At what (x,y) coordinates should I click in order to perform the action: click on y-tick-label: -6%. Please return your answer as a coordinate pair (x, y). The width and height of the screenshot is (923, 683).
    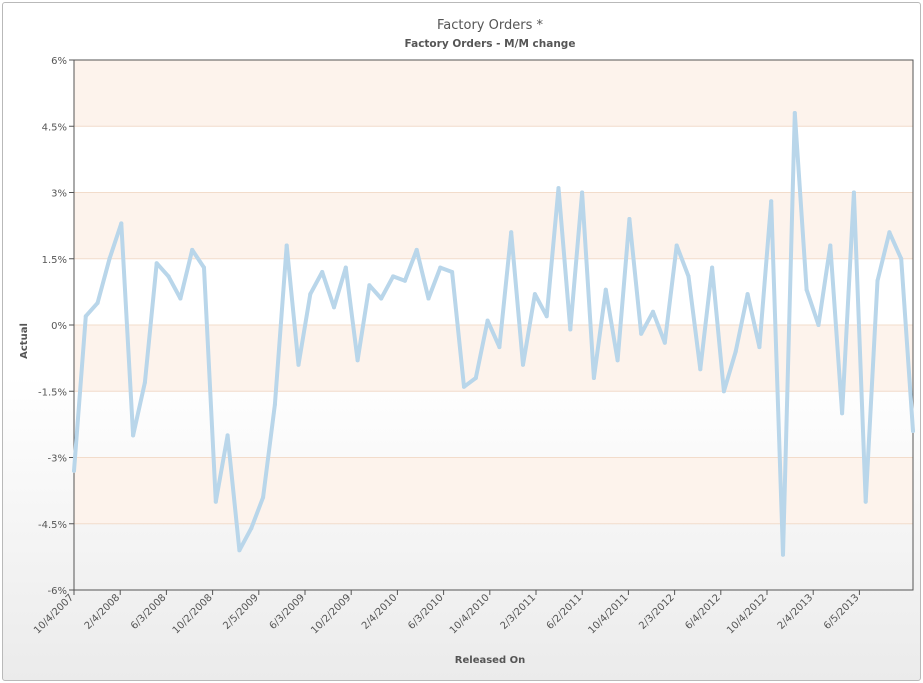
    Looking at the image, I should click on (57, 591).